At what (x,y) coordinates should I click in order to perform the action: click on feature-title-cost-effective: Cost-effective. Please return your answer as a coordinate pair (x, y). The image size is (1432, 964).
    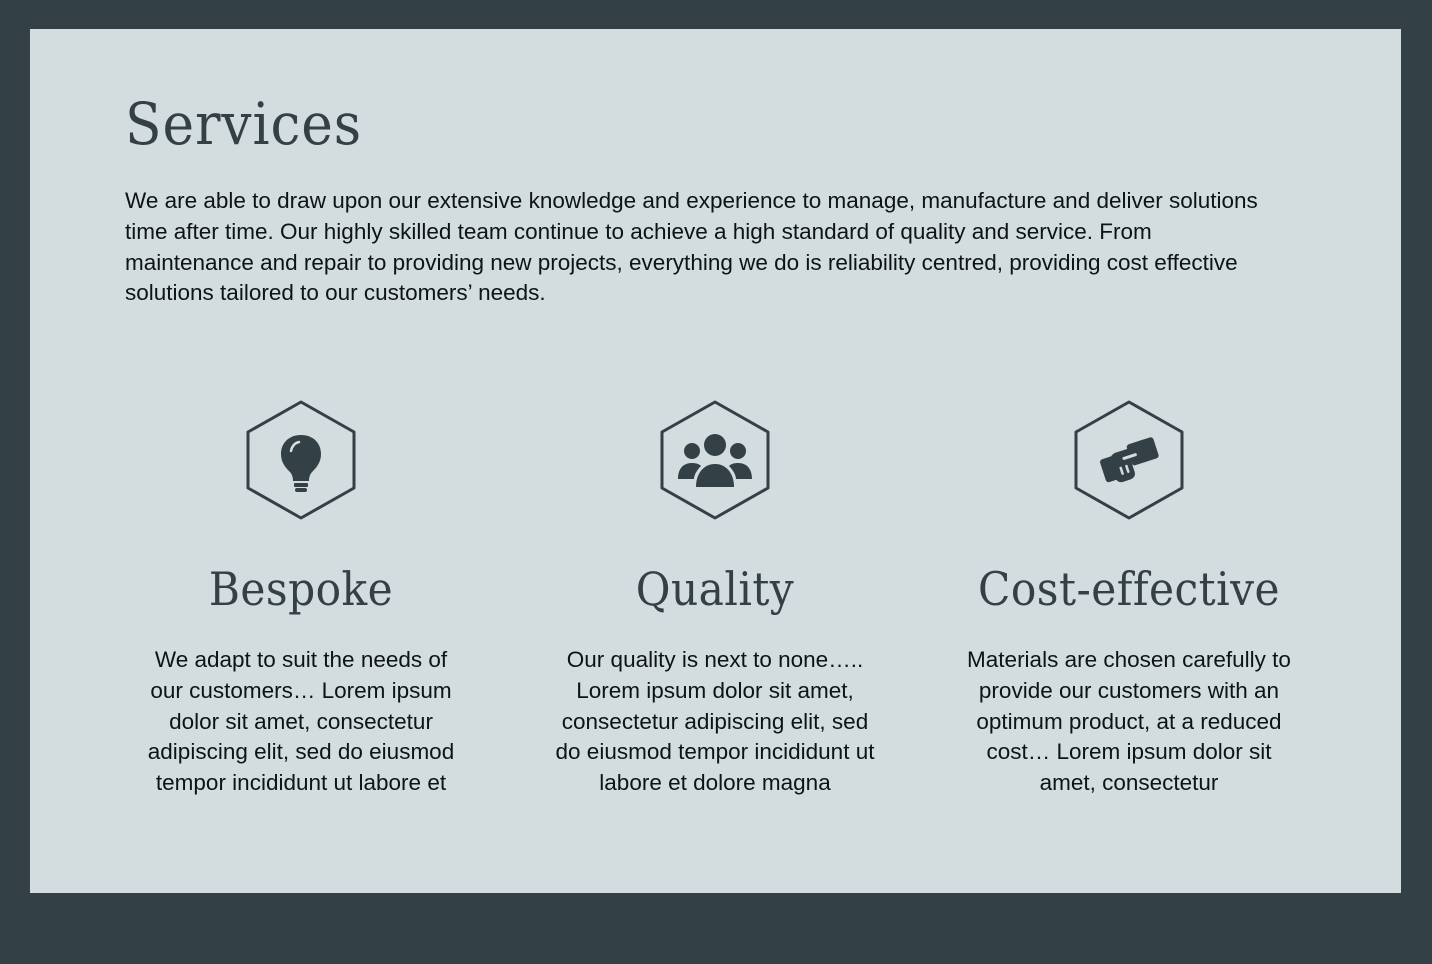
    Looking at the image, I should click on (1129, 589).